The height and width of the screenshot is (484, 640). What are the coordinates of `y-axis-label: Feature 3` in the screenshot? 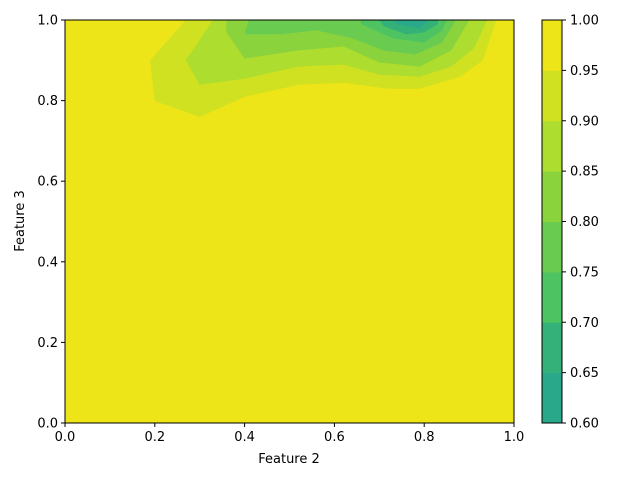 It's located at (20, 221).